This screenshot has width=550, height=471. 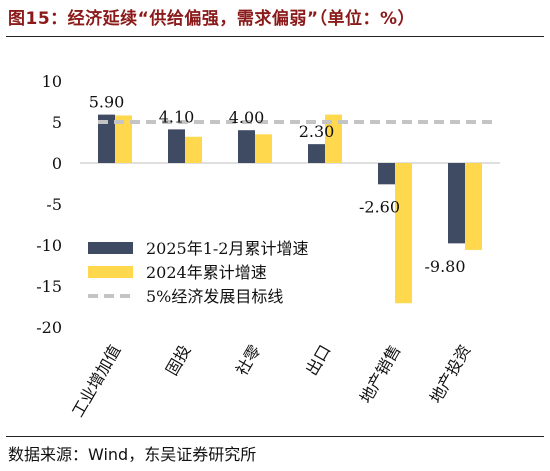 What do you see at coordinates (318, 360) in the screenshot?
I see `category-label: 出口` at bounding box center [318, 360].